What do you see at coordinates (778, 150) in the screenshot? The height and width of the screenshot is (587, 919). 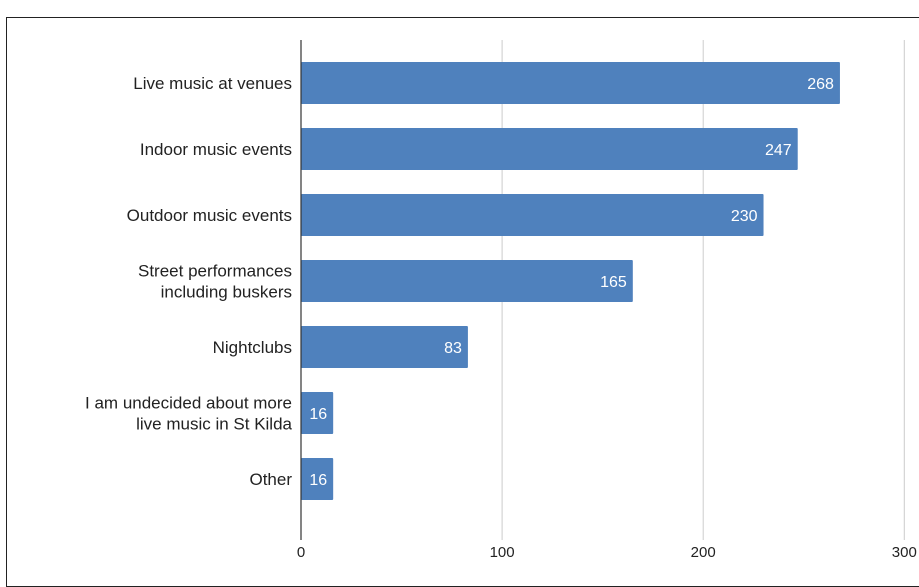 I see `bar-value-label: 247` at bounding box center [778, 150].